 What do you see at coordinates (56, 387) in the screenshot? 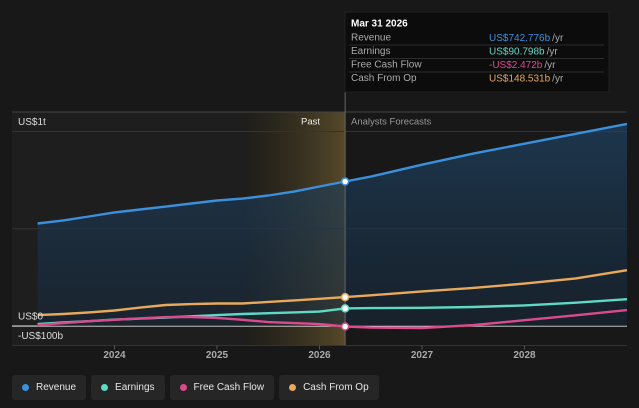
I see `legend-label: Revenue` at bounding box center [56, 387].